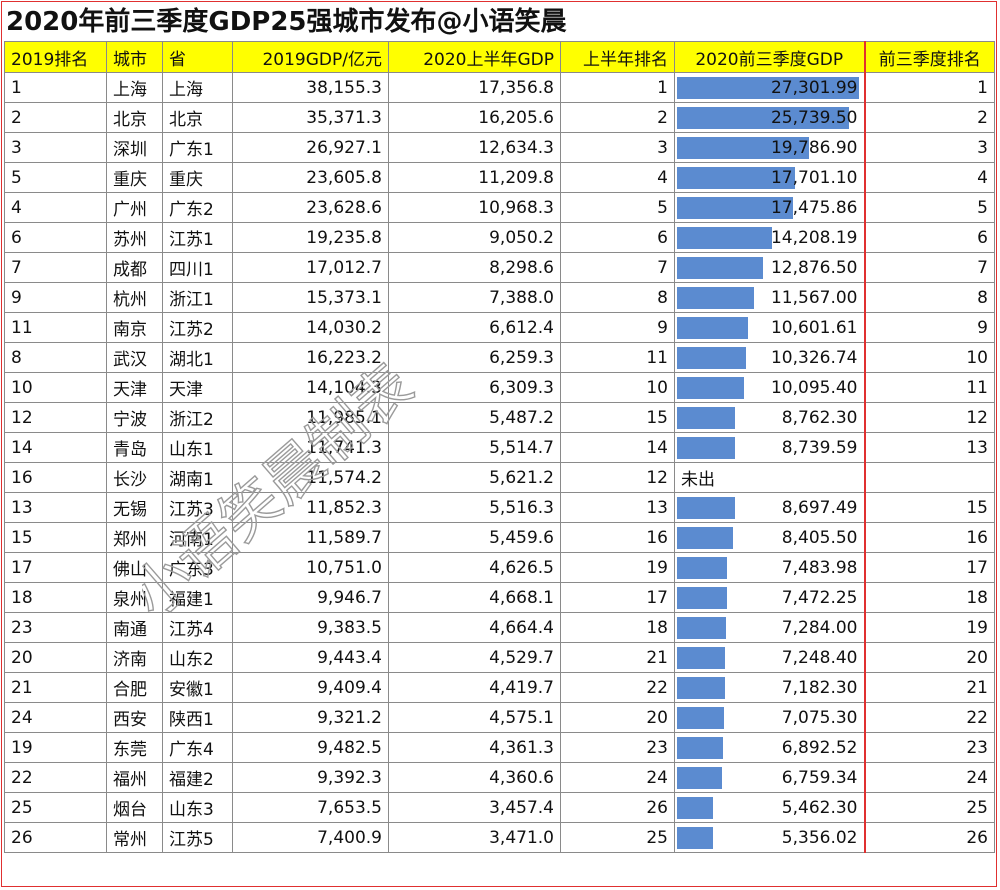 This screenshot has height=890, width=1000. I want to click on table-row: 25 烟台 山东3 7,653.5 3,457.4 26 5,462.30 25, so click(499, 807).